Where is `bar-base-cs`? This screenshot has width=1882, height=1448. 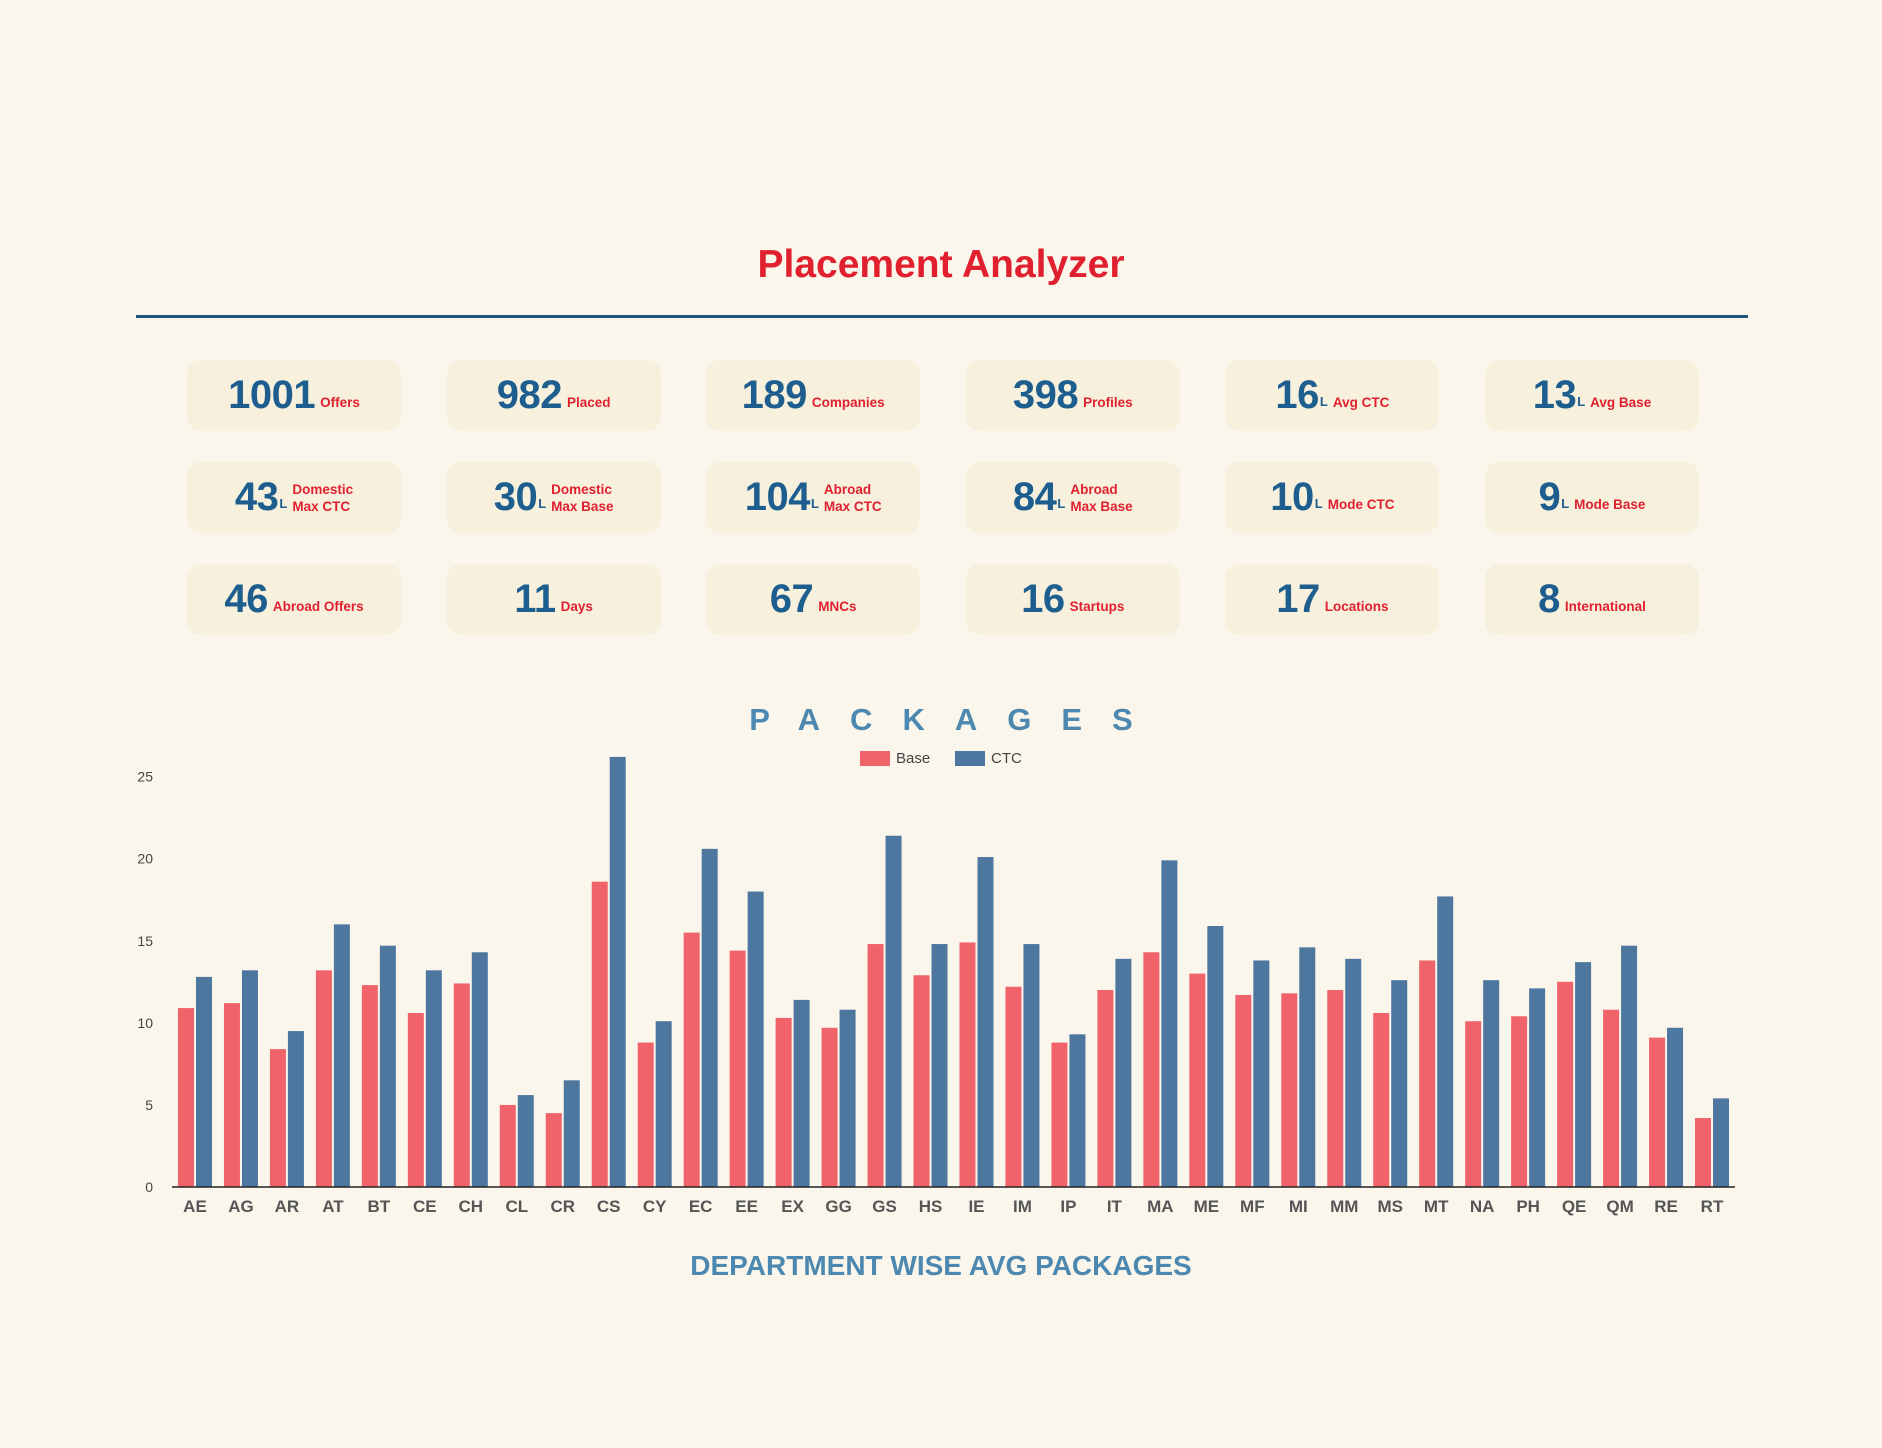 bar-base-cs is located at coordinates (599, 1034).